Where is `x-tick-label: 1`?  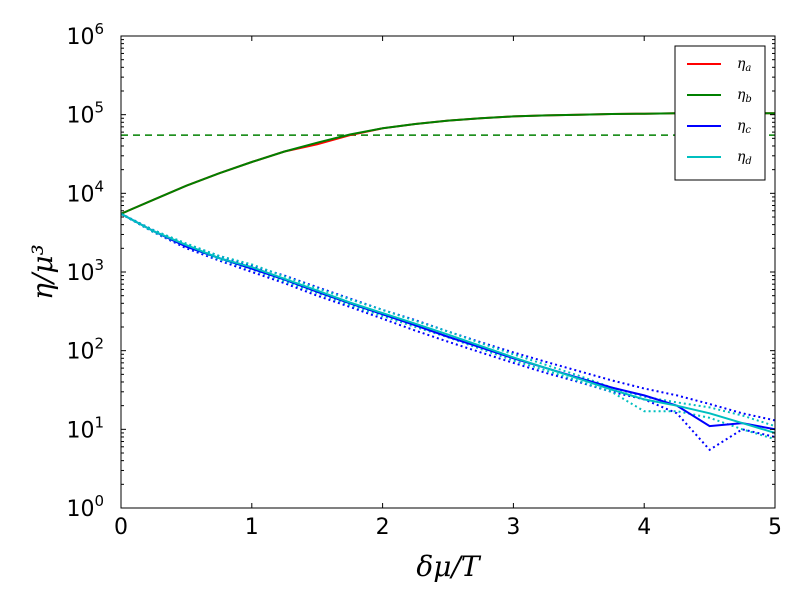
x-tick-label: 1 is located at coordinates (252, 527).